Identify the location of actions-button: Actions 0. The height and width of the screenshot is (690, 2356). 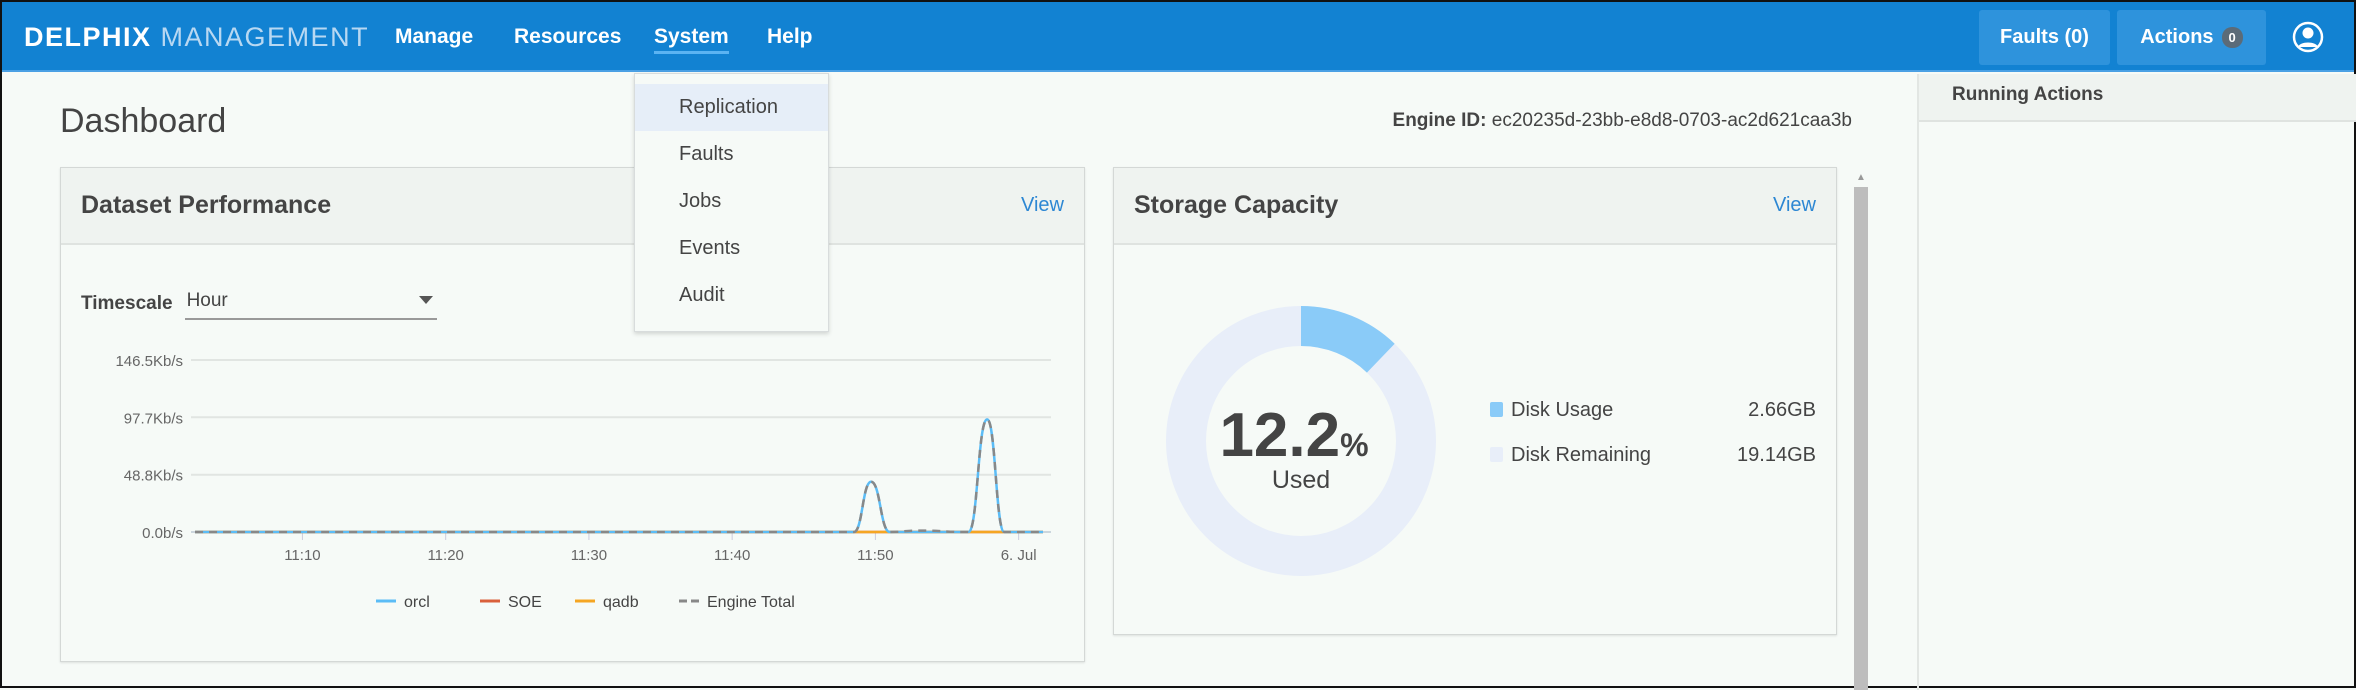
(2191, 37).